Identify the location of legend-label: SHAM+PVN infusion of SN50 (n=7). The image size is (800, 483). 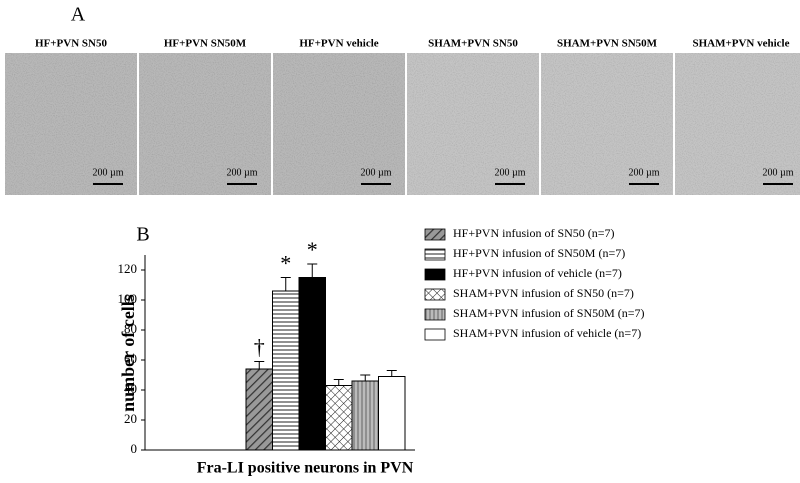
(543, 293).